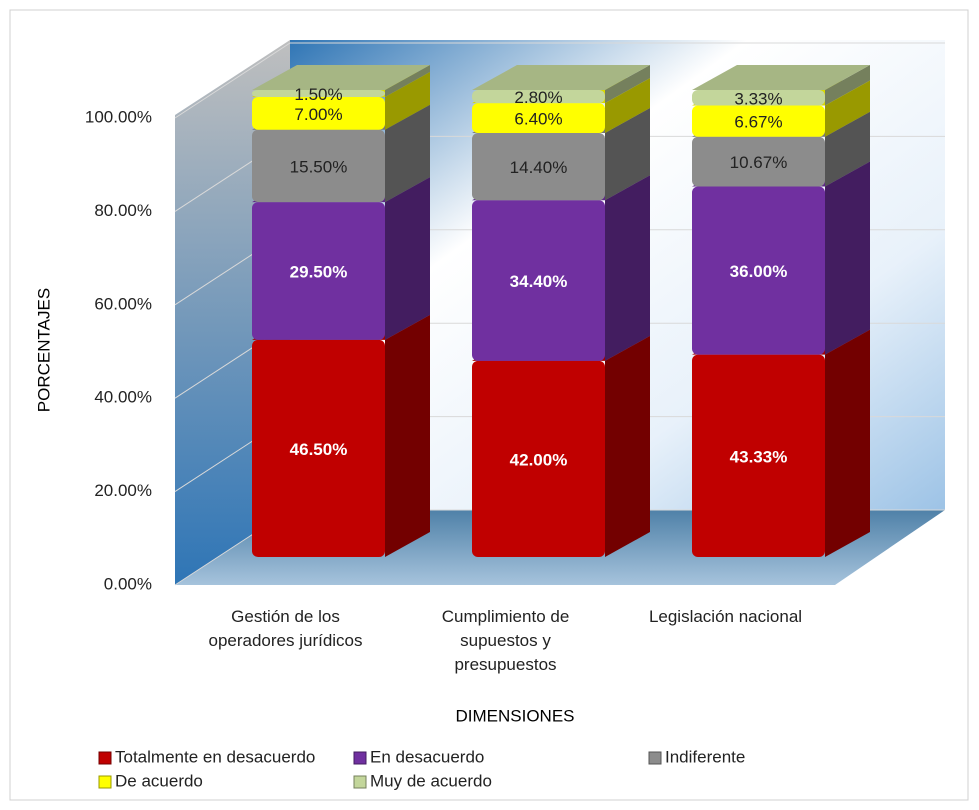 Image resolution: width=979 pixels, height=810 pixels. I want to click on y-tick-label: 60.00%, so click(123, 303).